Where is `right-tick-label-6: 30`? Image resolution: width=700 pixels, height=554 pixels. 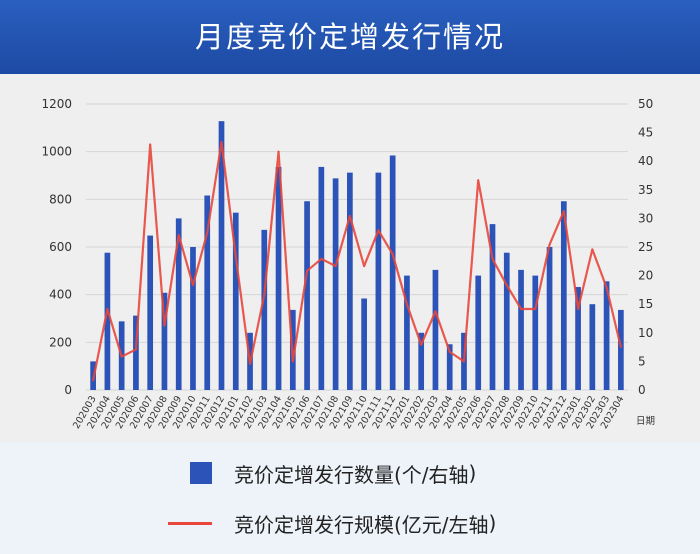 right-tick-label-6: 30 is located at coordinates (645, 218).